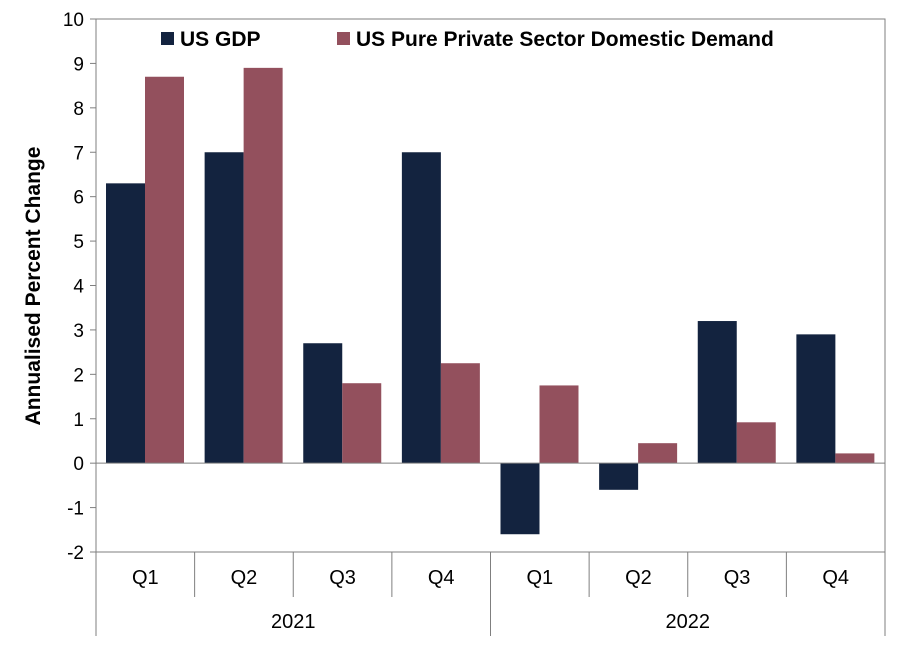 The width and height of the screenshot is (900, 654). I want to click on group-label: 2021, so click(293, 622).